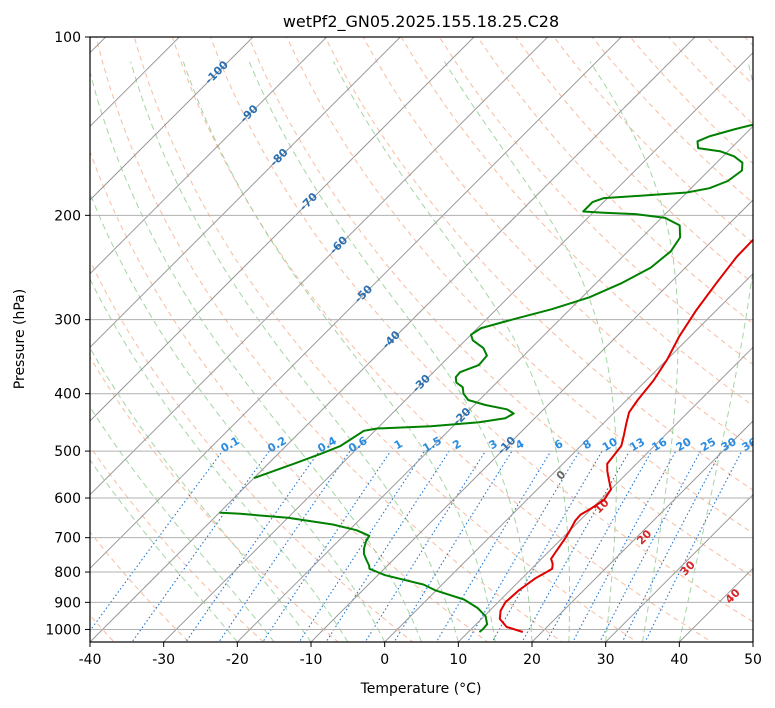  What do you see at coordinates (237, 660) in the screenshot?
I see `x-tick-label: -20` at bounding box center [237, 660].